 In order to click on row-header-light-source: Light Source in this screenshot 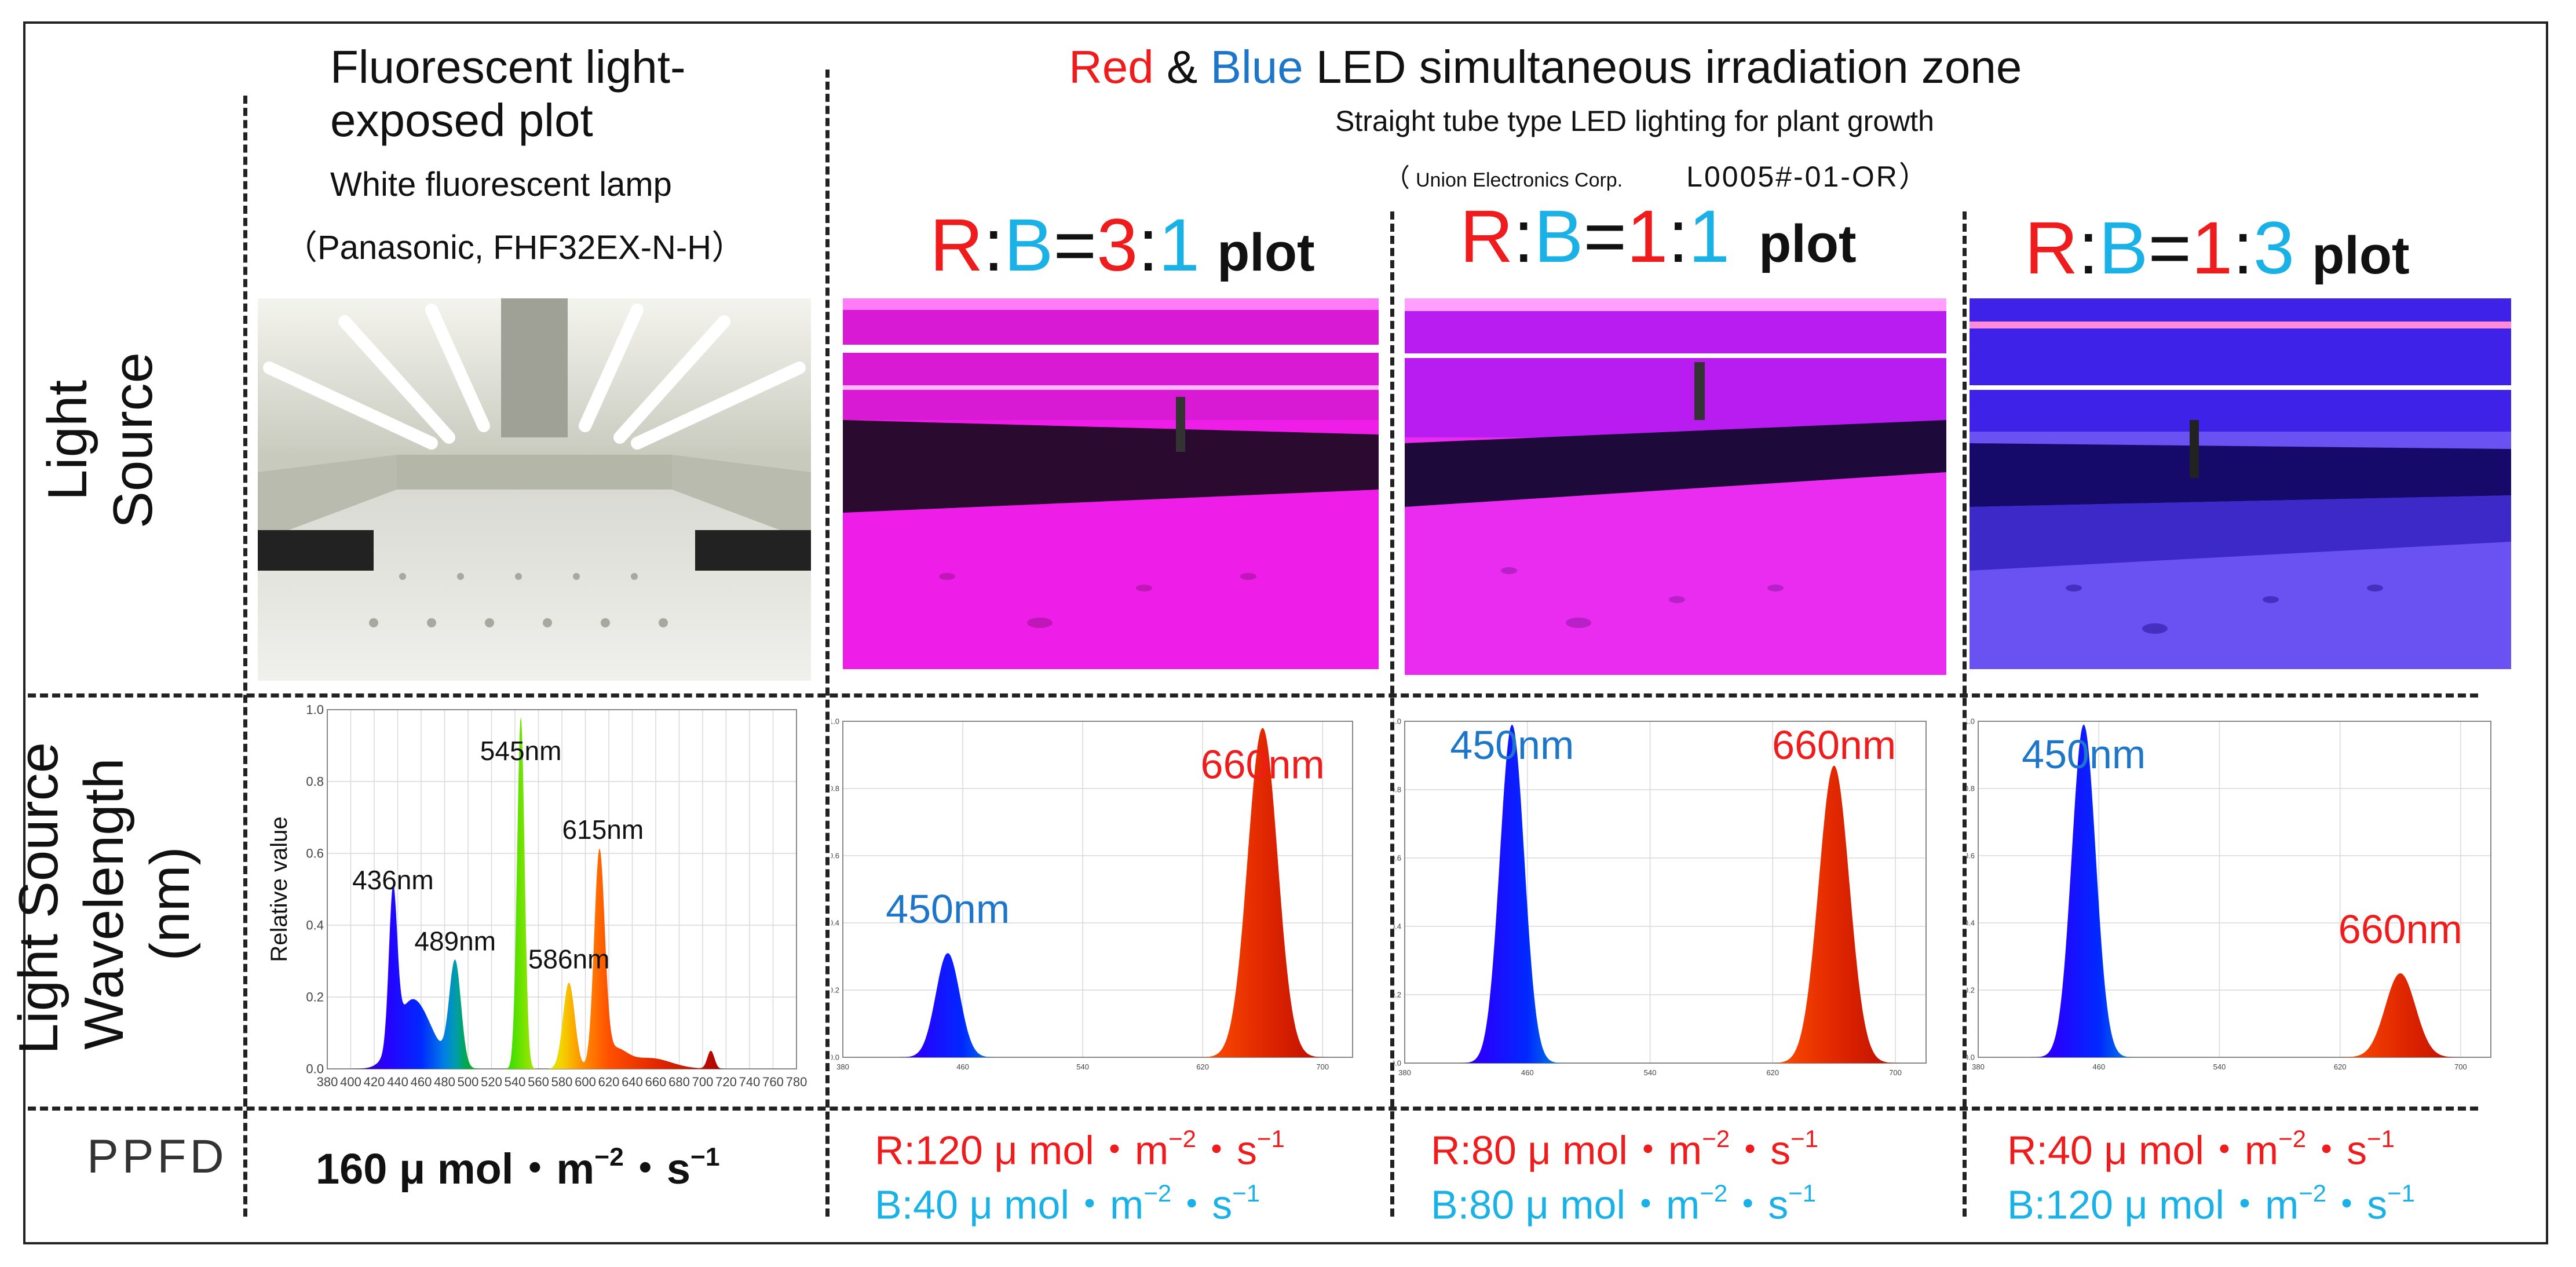, I will do `click(104, 440)`.